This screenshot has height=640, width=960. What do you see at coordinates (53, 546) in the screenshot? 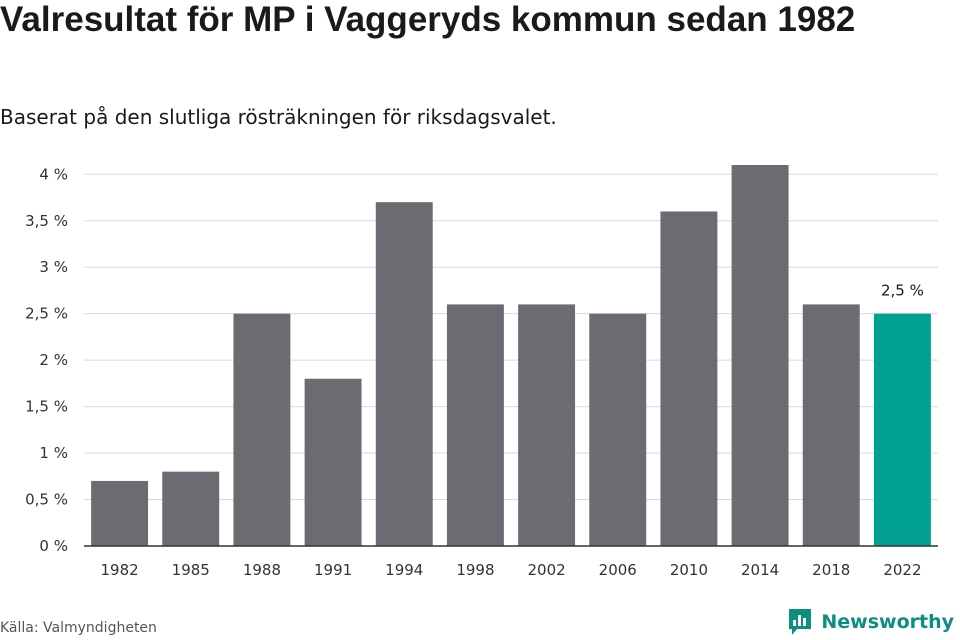
I see `y-tick-label: 0 %` at bounding box center [53, 546].